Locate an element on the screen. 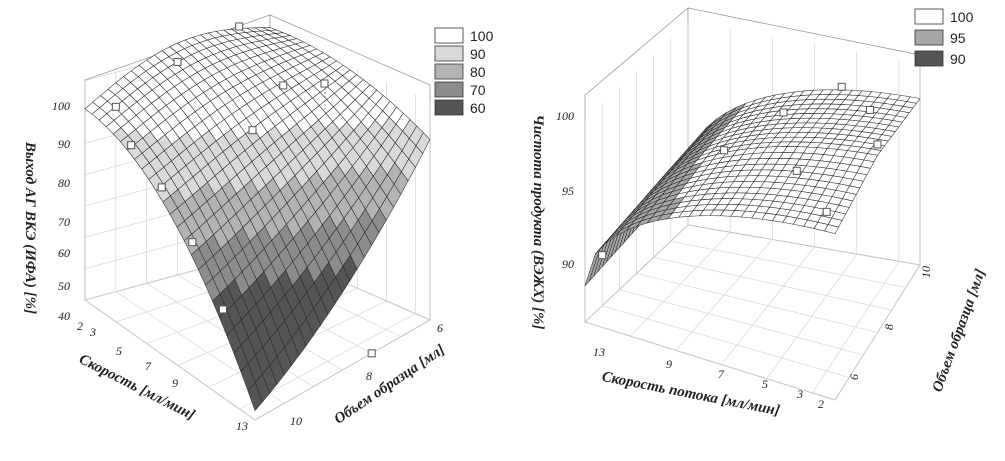 Image resolution: width=1005 pixels, height=461 pixels. left-xtick-3: 3 is located at coordinates (92, 332).